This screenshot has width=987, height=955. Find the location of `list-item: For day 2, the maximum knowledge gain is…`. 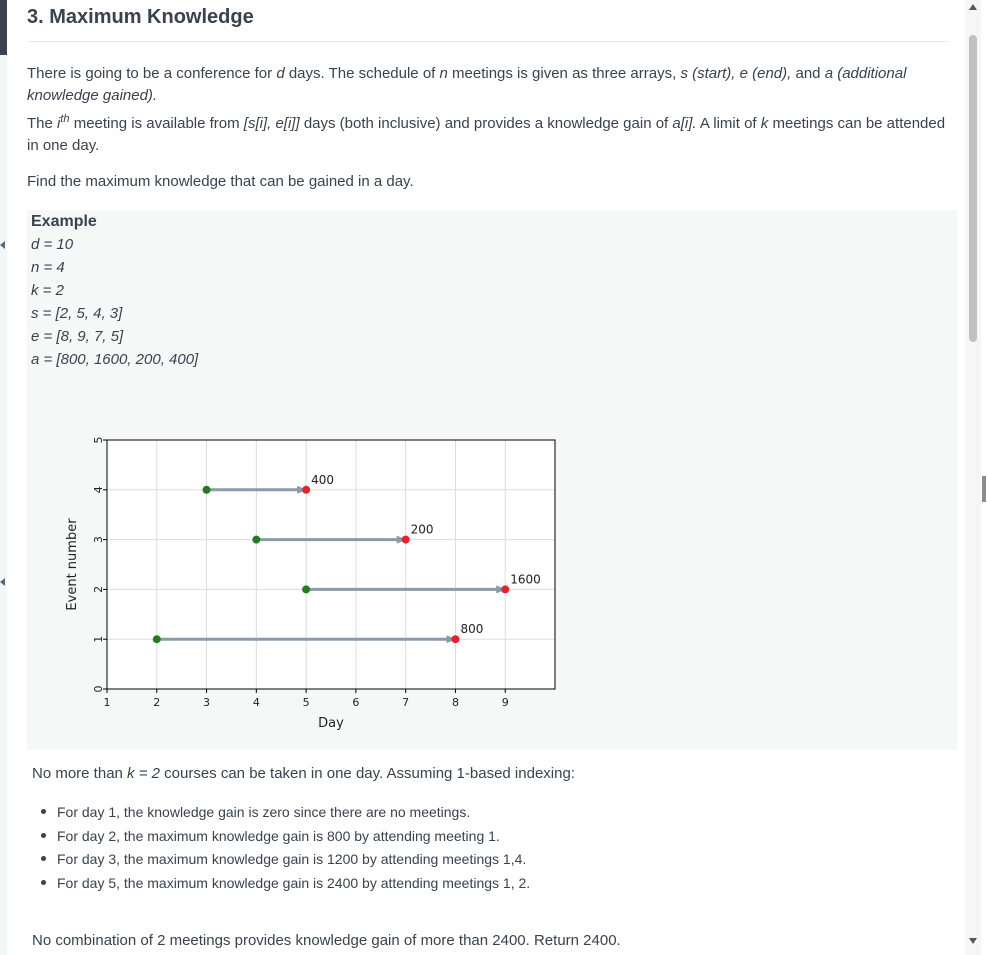

list-item: For day 2, the maximum knowledge gain is… is located at coordinates (285, 838).